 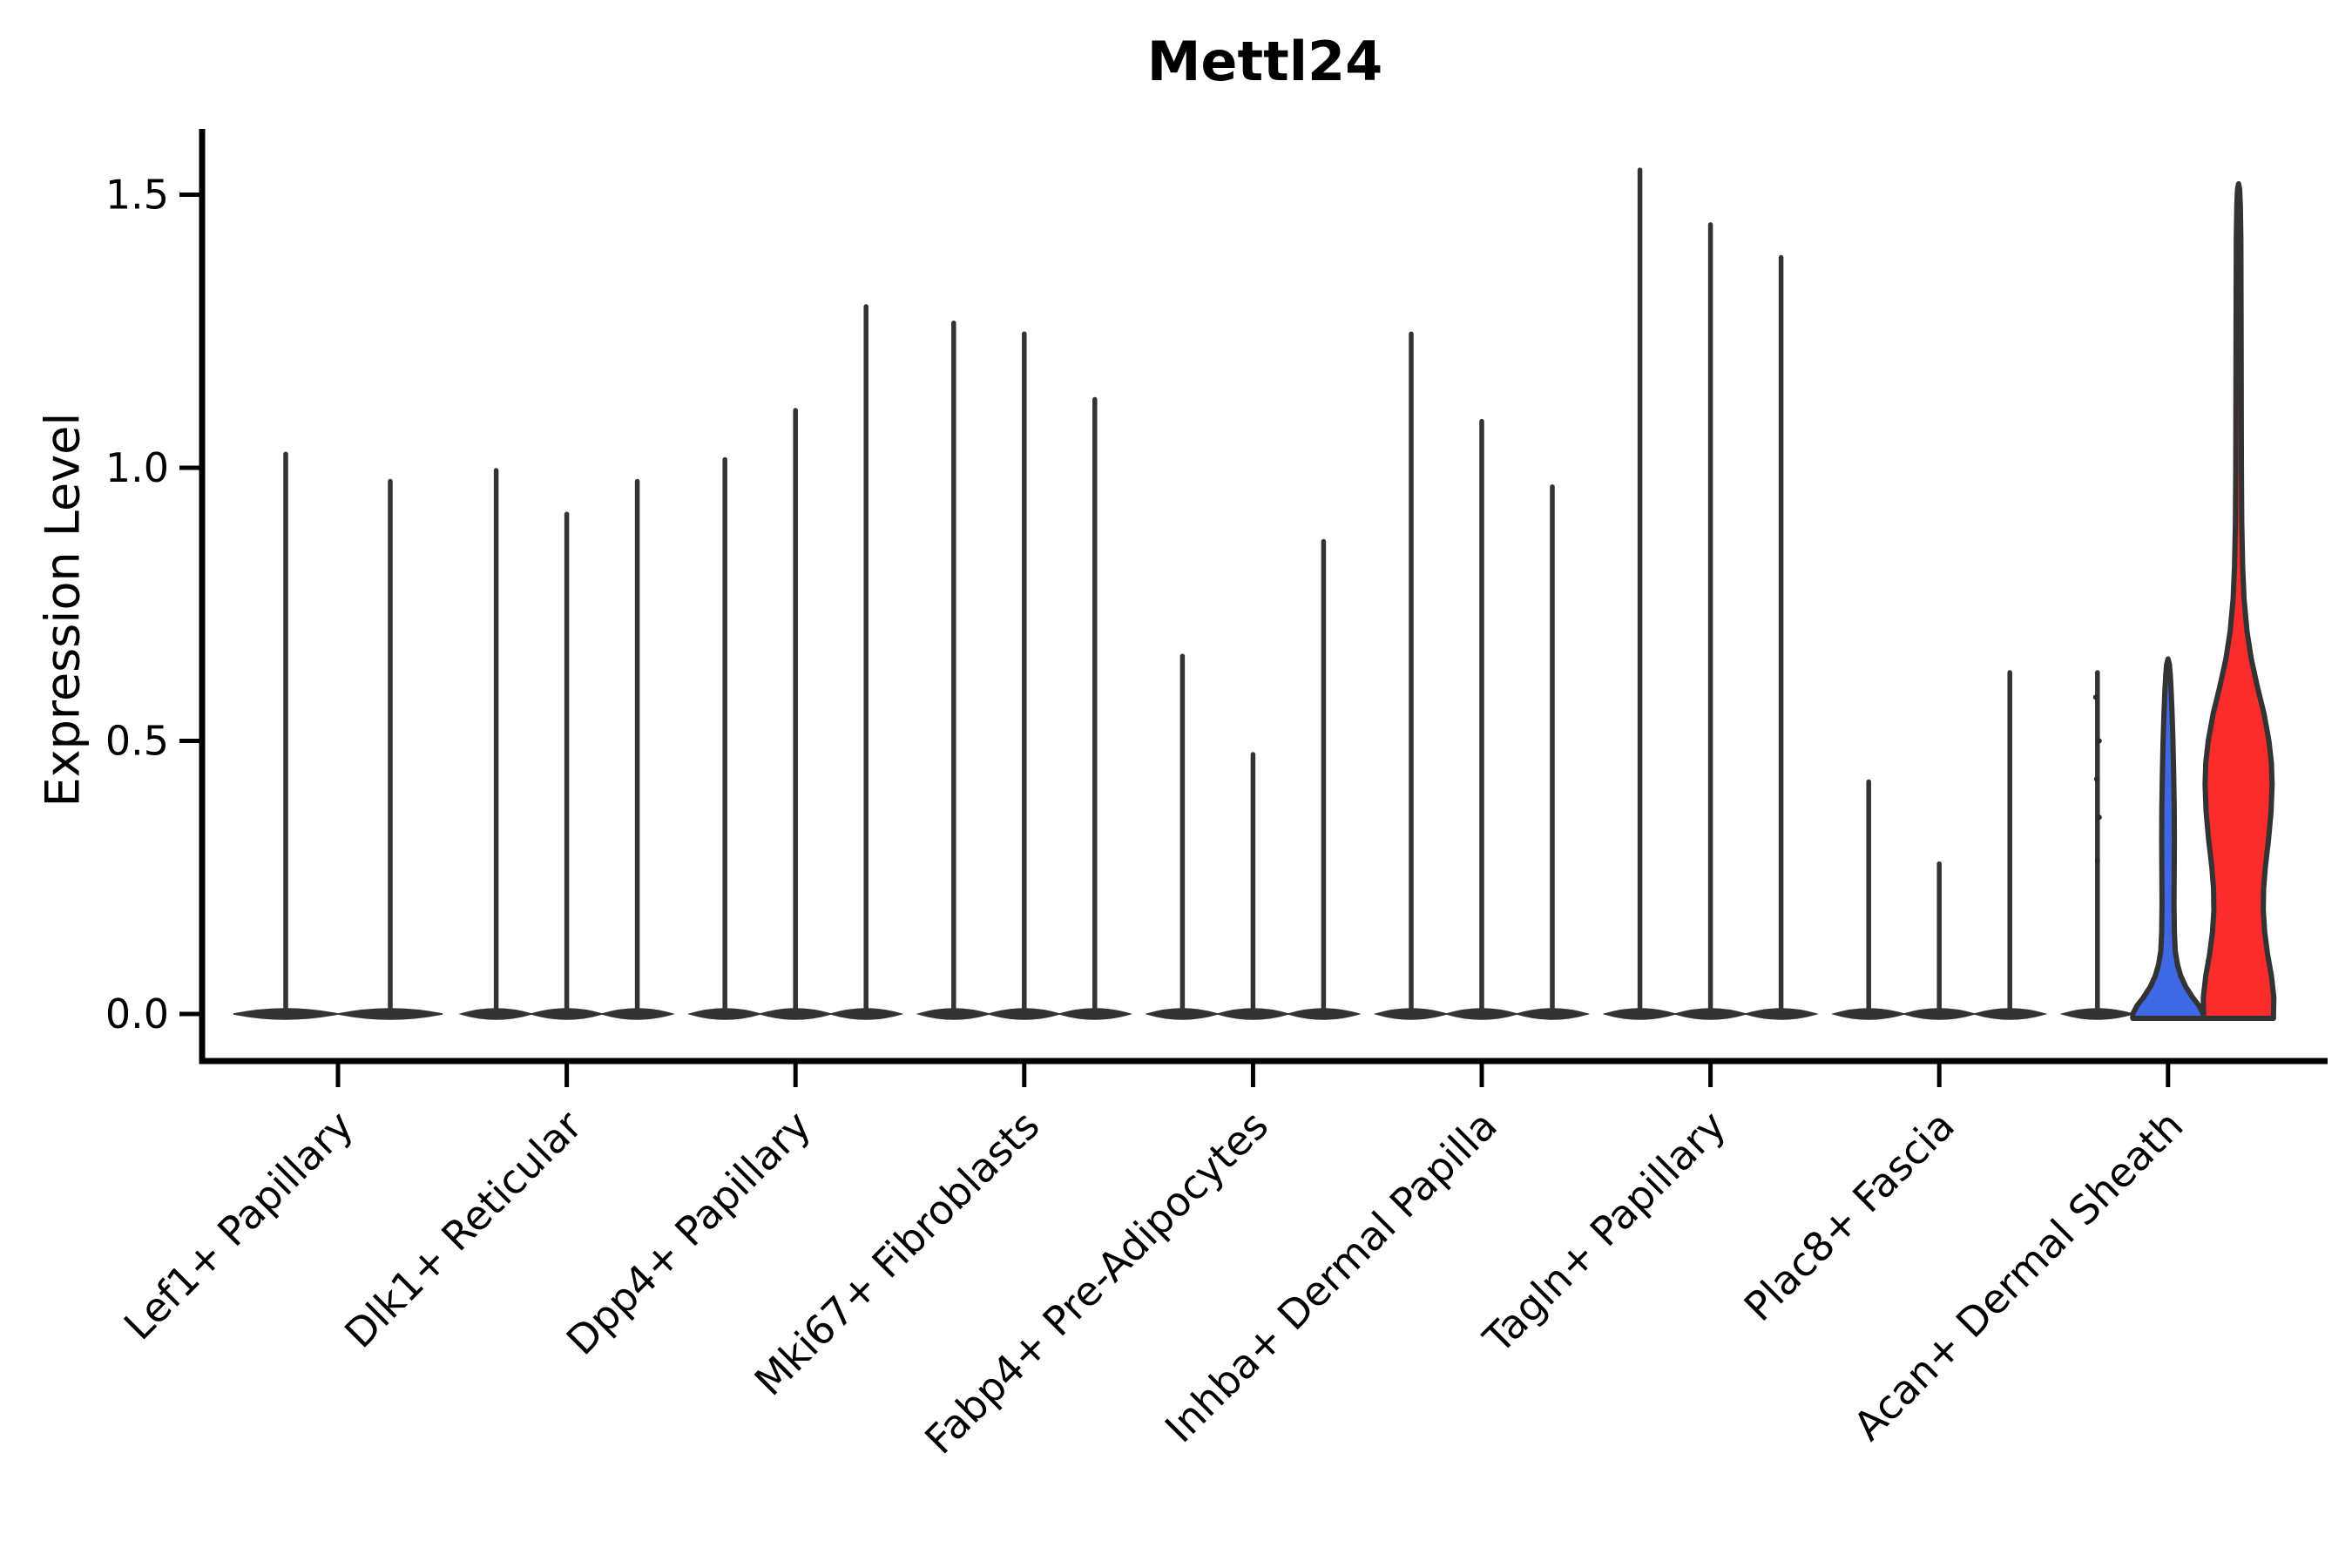 I want to click on y-tick-label-1: 0.5, so click(x=137, y=741).